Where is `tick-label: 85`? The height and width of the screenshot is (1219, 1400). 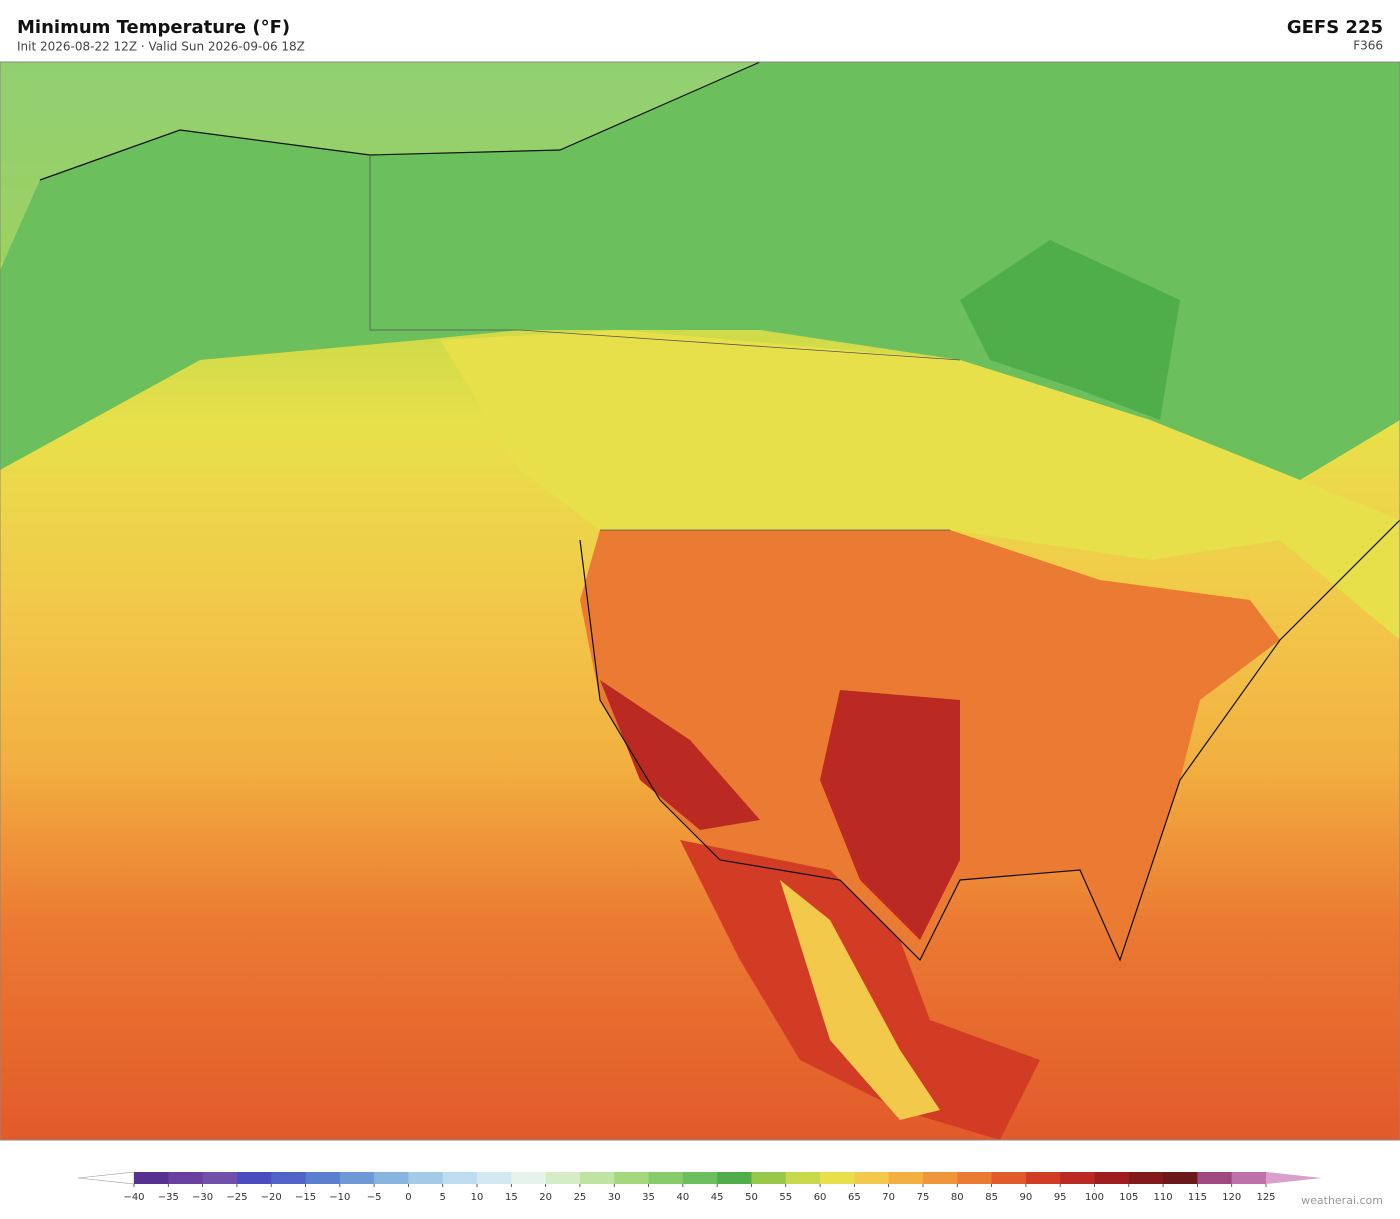 tick-label: 85 is located at coordinates (991, 1197).